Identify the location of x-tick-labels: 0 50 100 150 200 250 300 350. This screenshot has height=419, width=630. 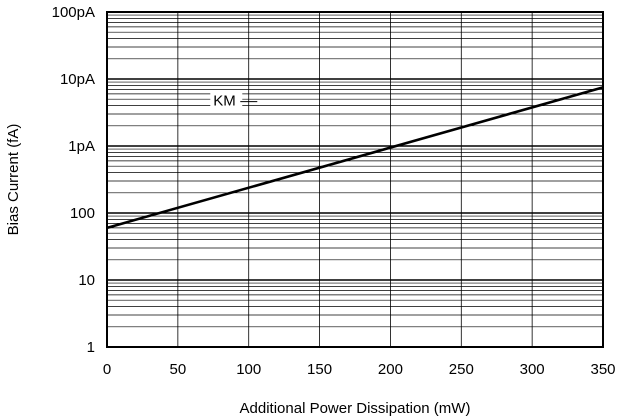
(359, 369).